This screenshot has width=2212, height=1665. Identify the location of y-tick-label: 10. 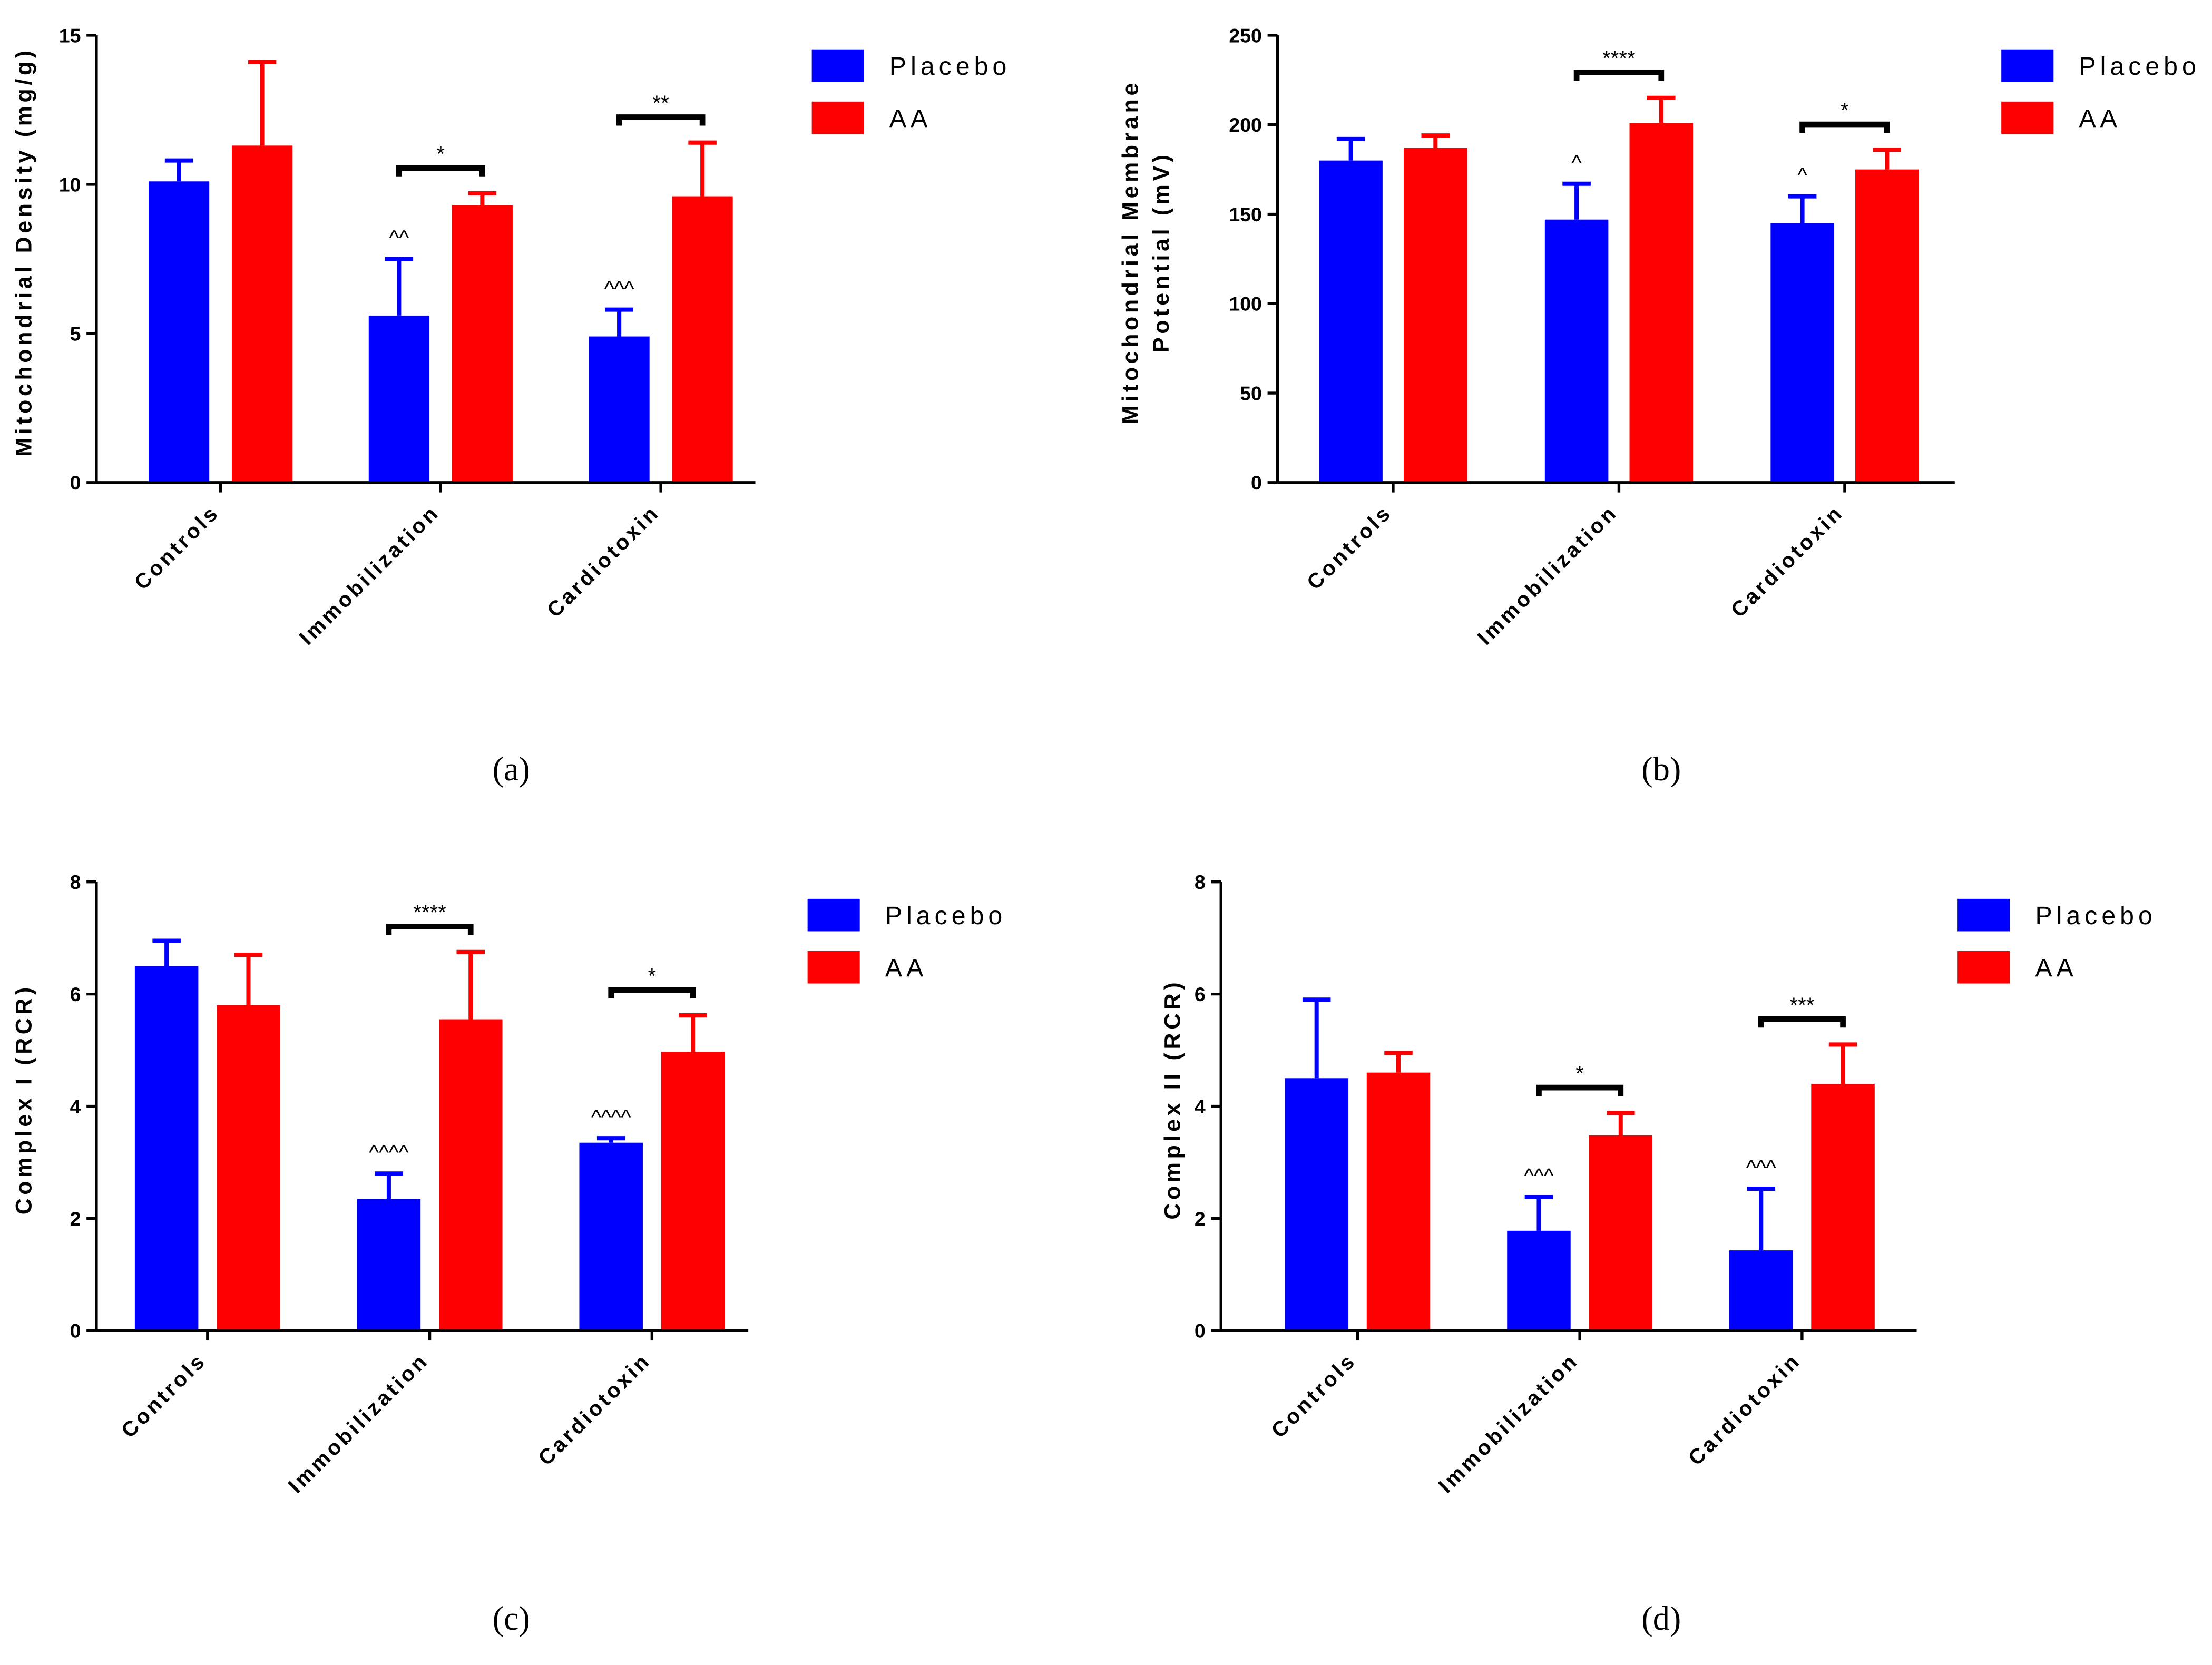
(70, 184).